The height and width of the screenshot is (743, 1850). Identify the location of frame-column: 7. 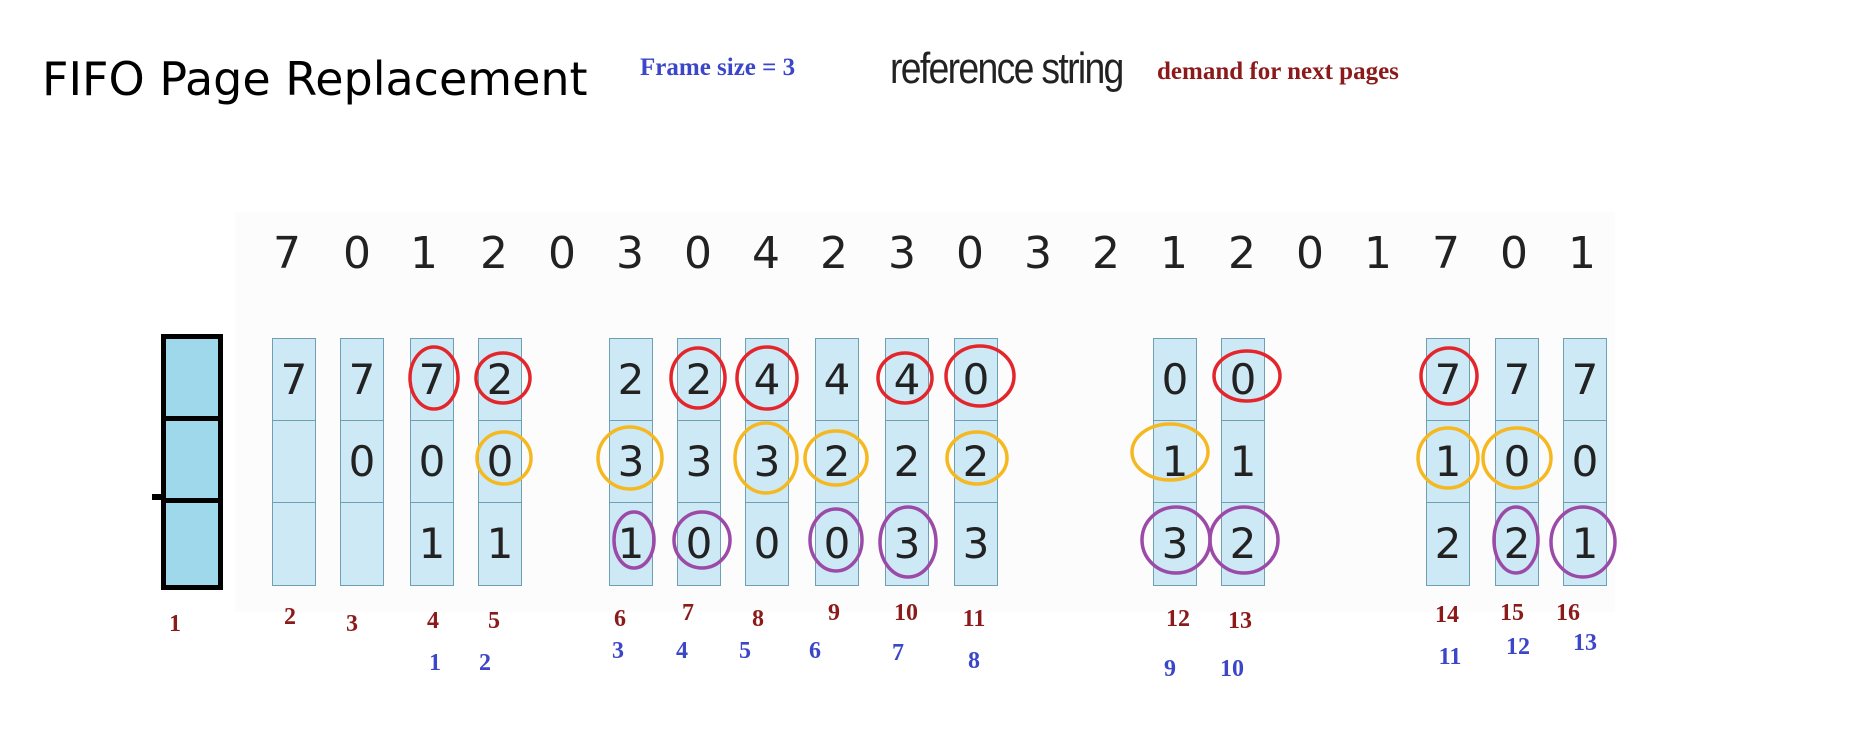
(294, 462).